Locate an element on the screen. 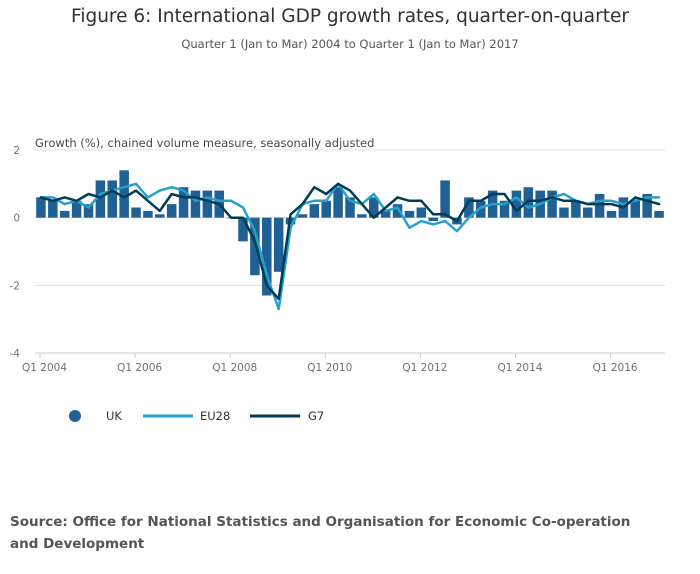 The width and height of the screenshot is (700, 574). legend: UK EU28 G7 is located at coordinates (196, 416).